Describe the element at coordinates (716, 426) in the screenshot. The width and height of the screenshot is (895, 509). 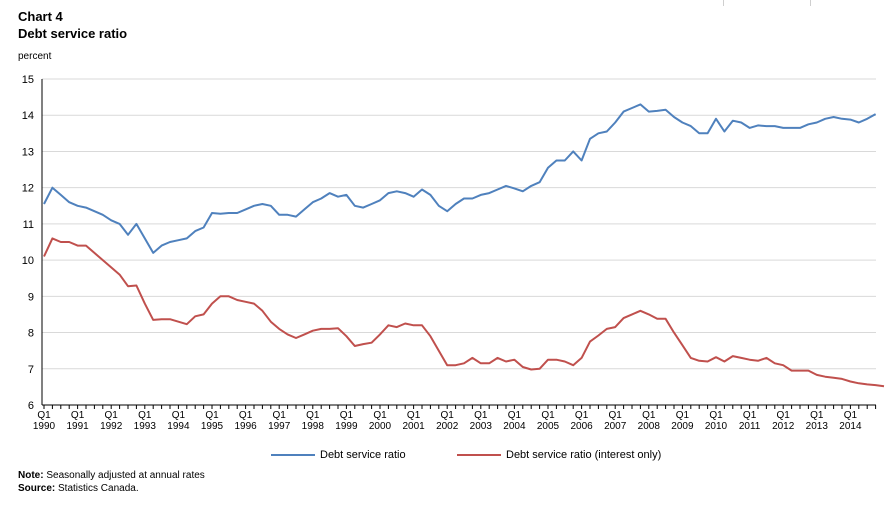
I see `x-tick-label-year: 2010` at that location.